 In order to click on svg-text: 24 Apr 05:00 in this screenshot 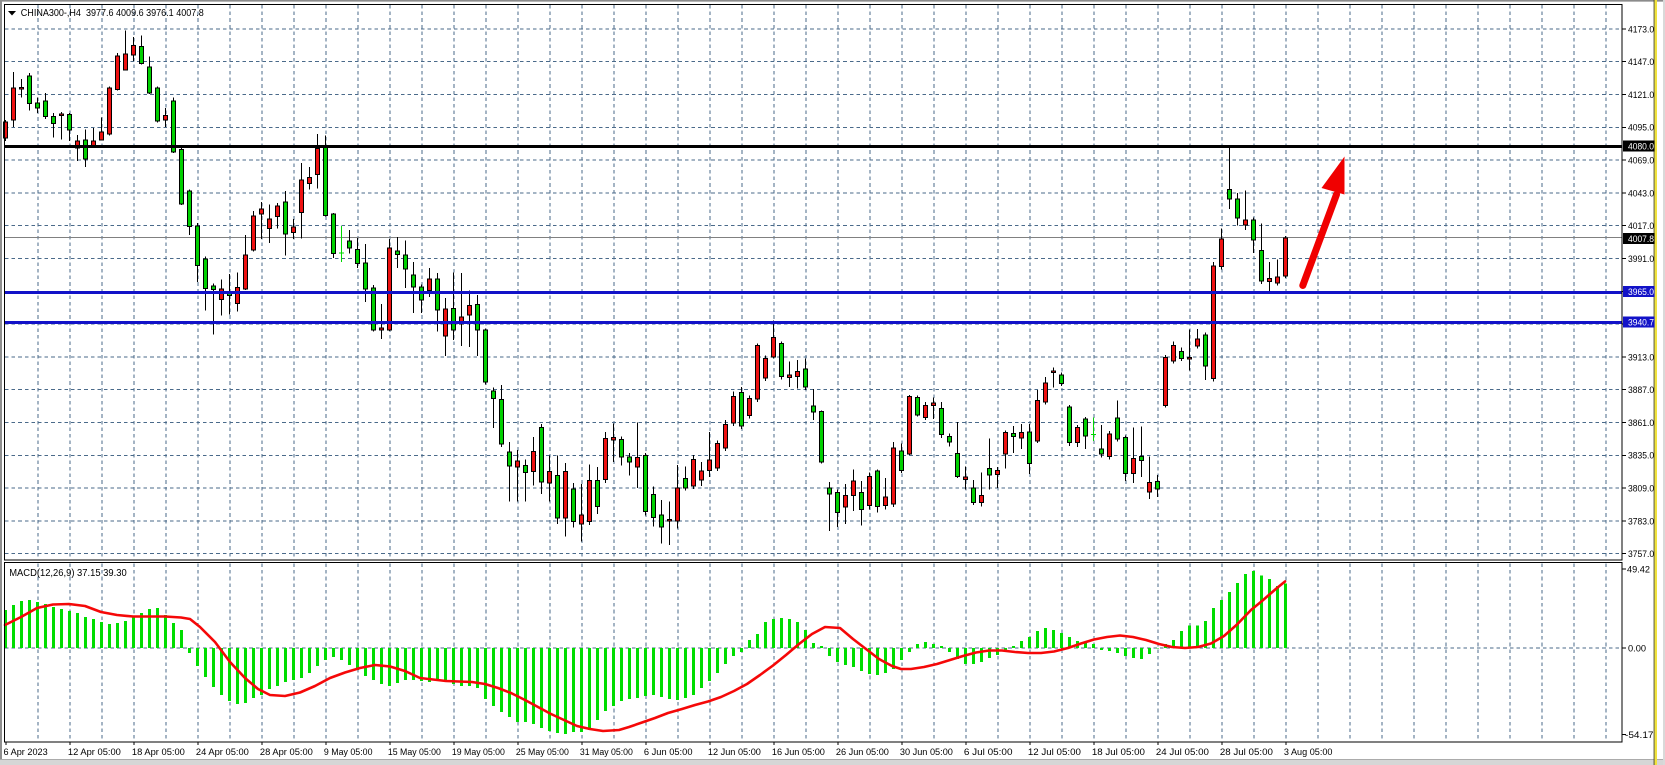, I will do `click(222, 752)`.